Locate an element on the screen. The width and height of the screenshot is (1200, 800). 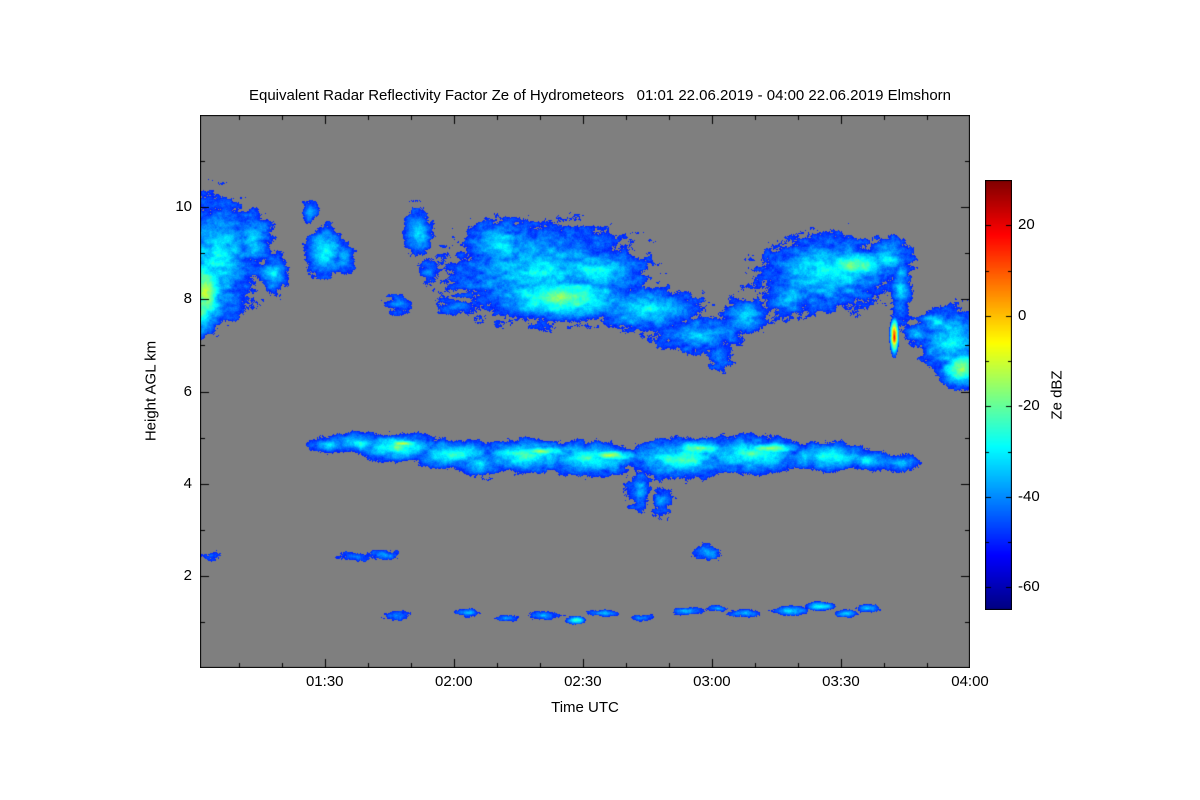
colorbar-tick-label: 0 is located at coordinates (1022, 315).